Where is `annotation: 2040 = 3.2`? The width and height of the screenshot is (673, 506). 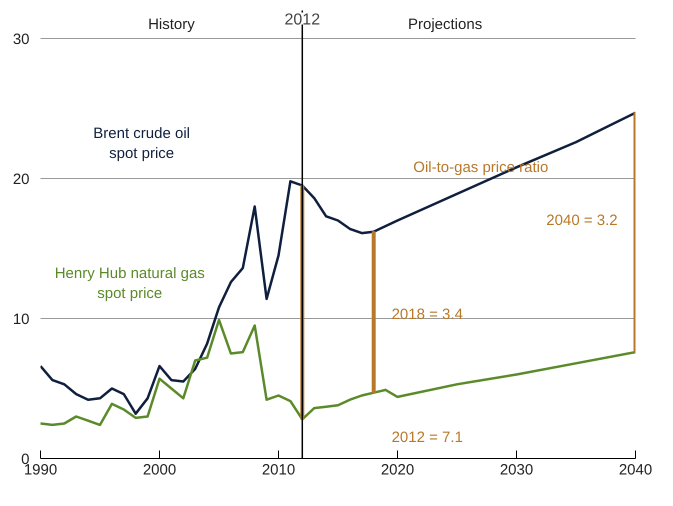 annotation: 2040 = 3.2 is located at coordinates (582, 220).